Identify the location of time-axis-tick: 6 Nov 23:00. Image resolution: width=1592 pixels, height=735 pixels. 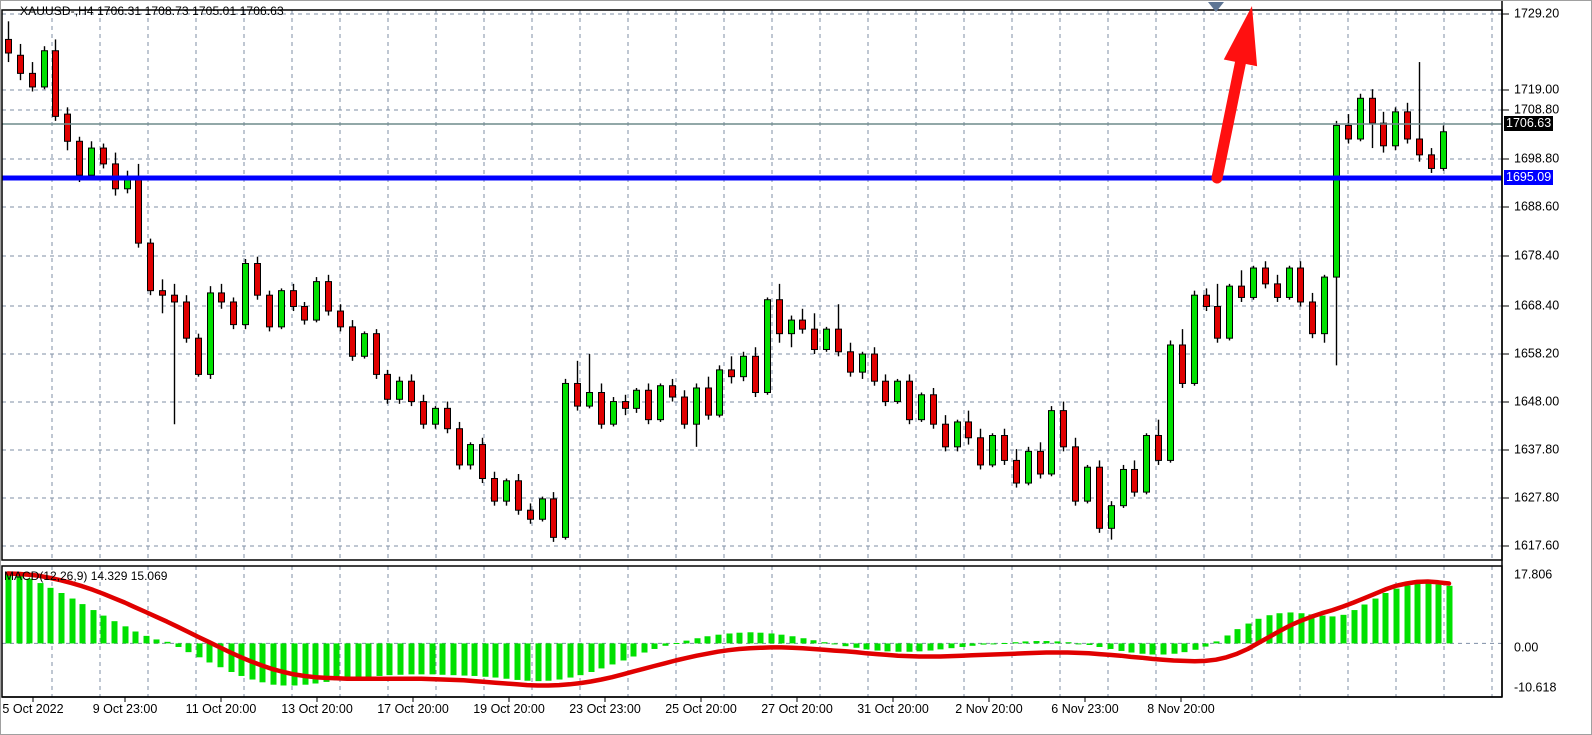
(1084, 709).